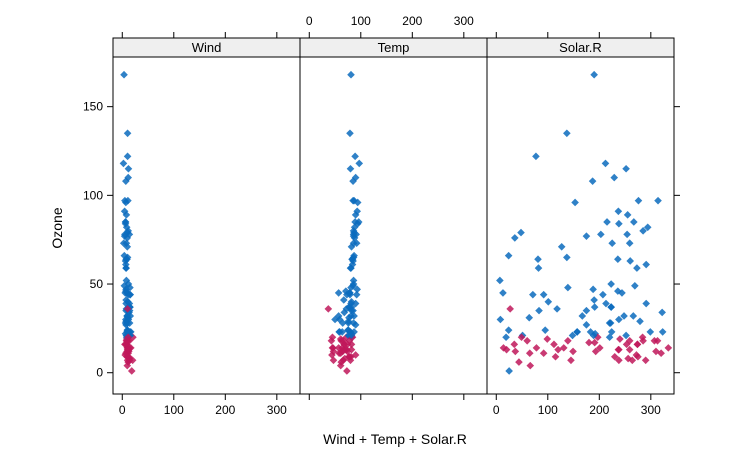 The image size is (743, 462). Describe the element at coordinates (207, 47) in the screenshot. I see `strip-label: Wind` at that location.